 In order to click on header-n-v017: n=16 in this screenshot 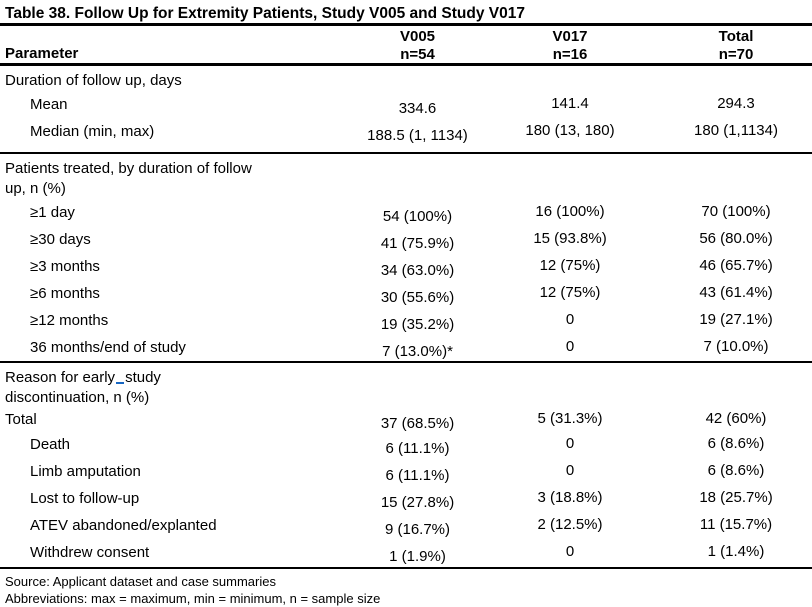, I will do `click(570, 54)`.